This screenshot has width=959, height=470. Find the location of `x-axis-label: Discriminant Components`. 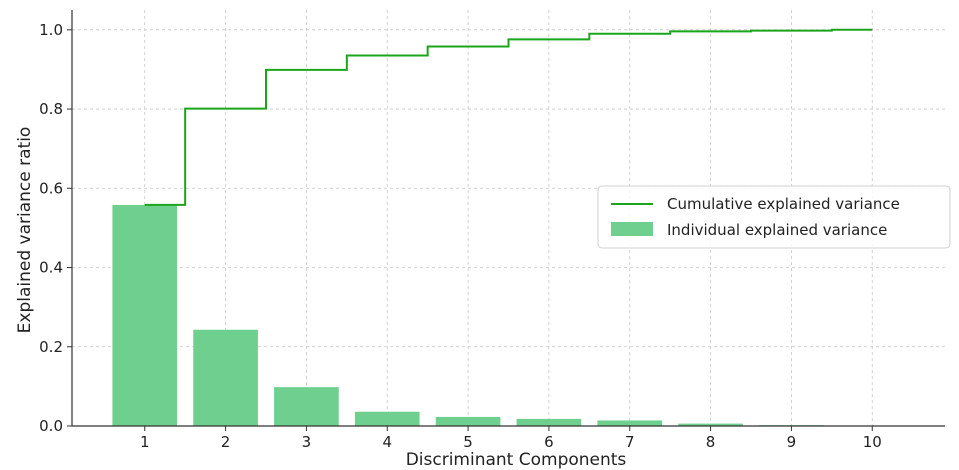

x-axis-label: Discriminant Components is located at coordinates (516, 460).